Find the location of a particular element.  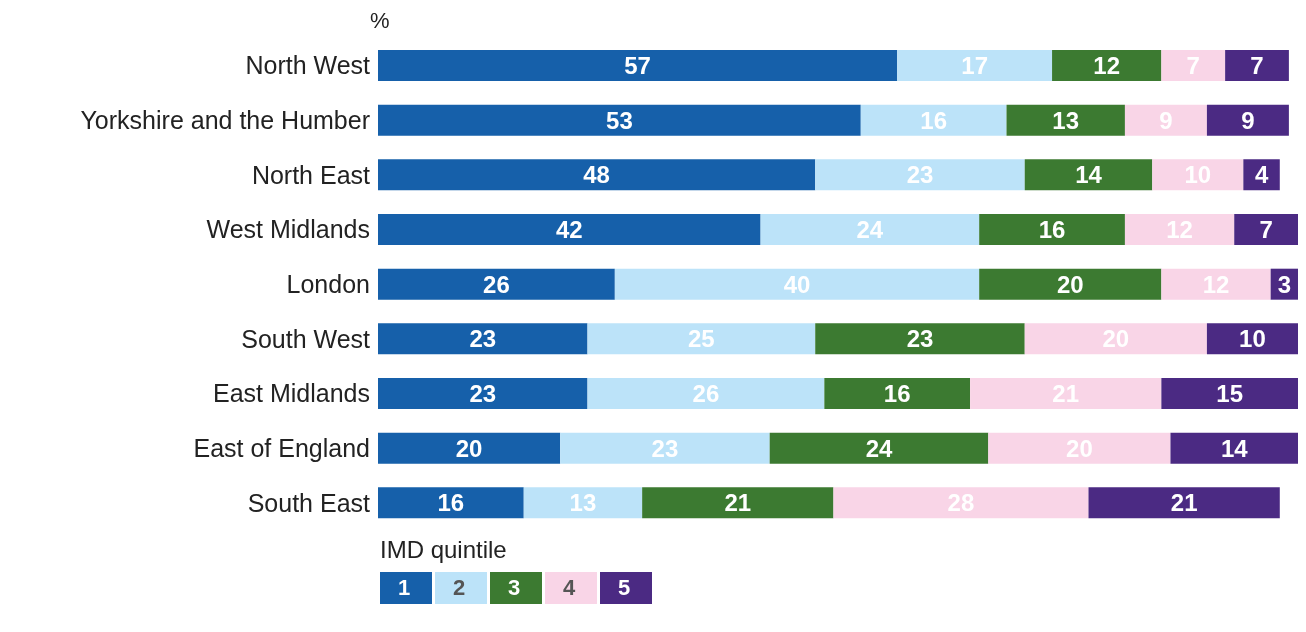

data-label: 17 is located at coordinates (974, 66).